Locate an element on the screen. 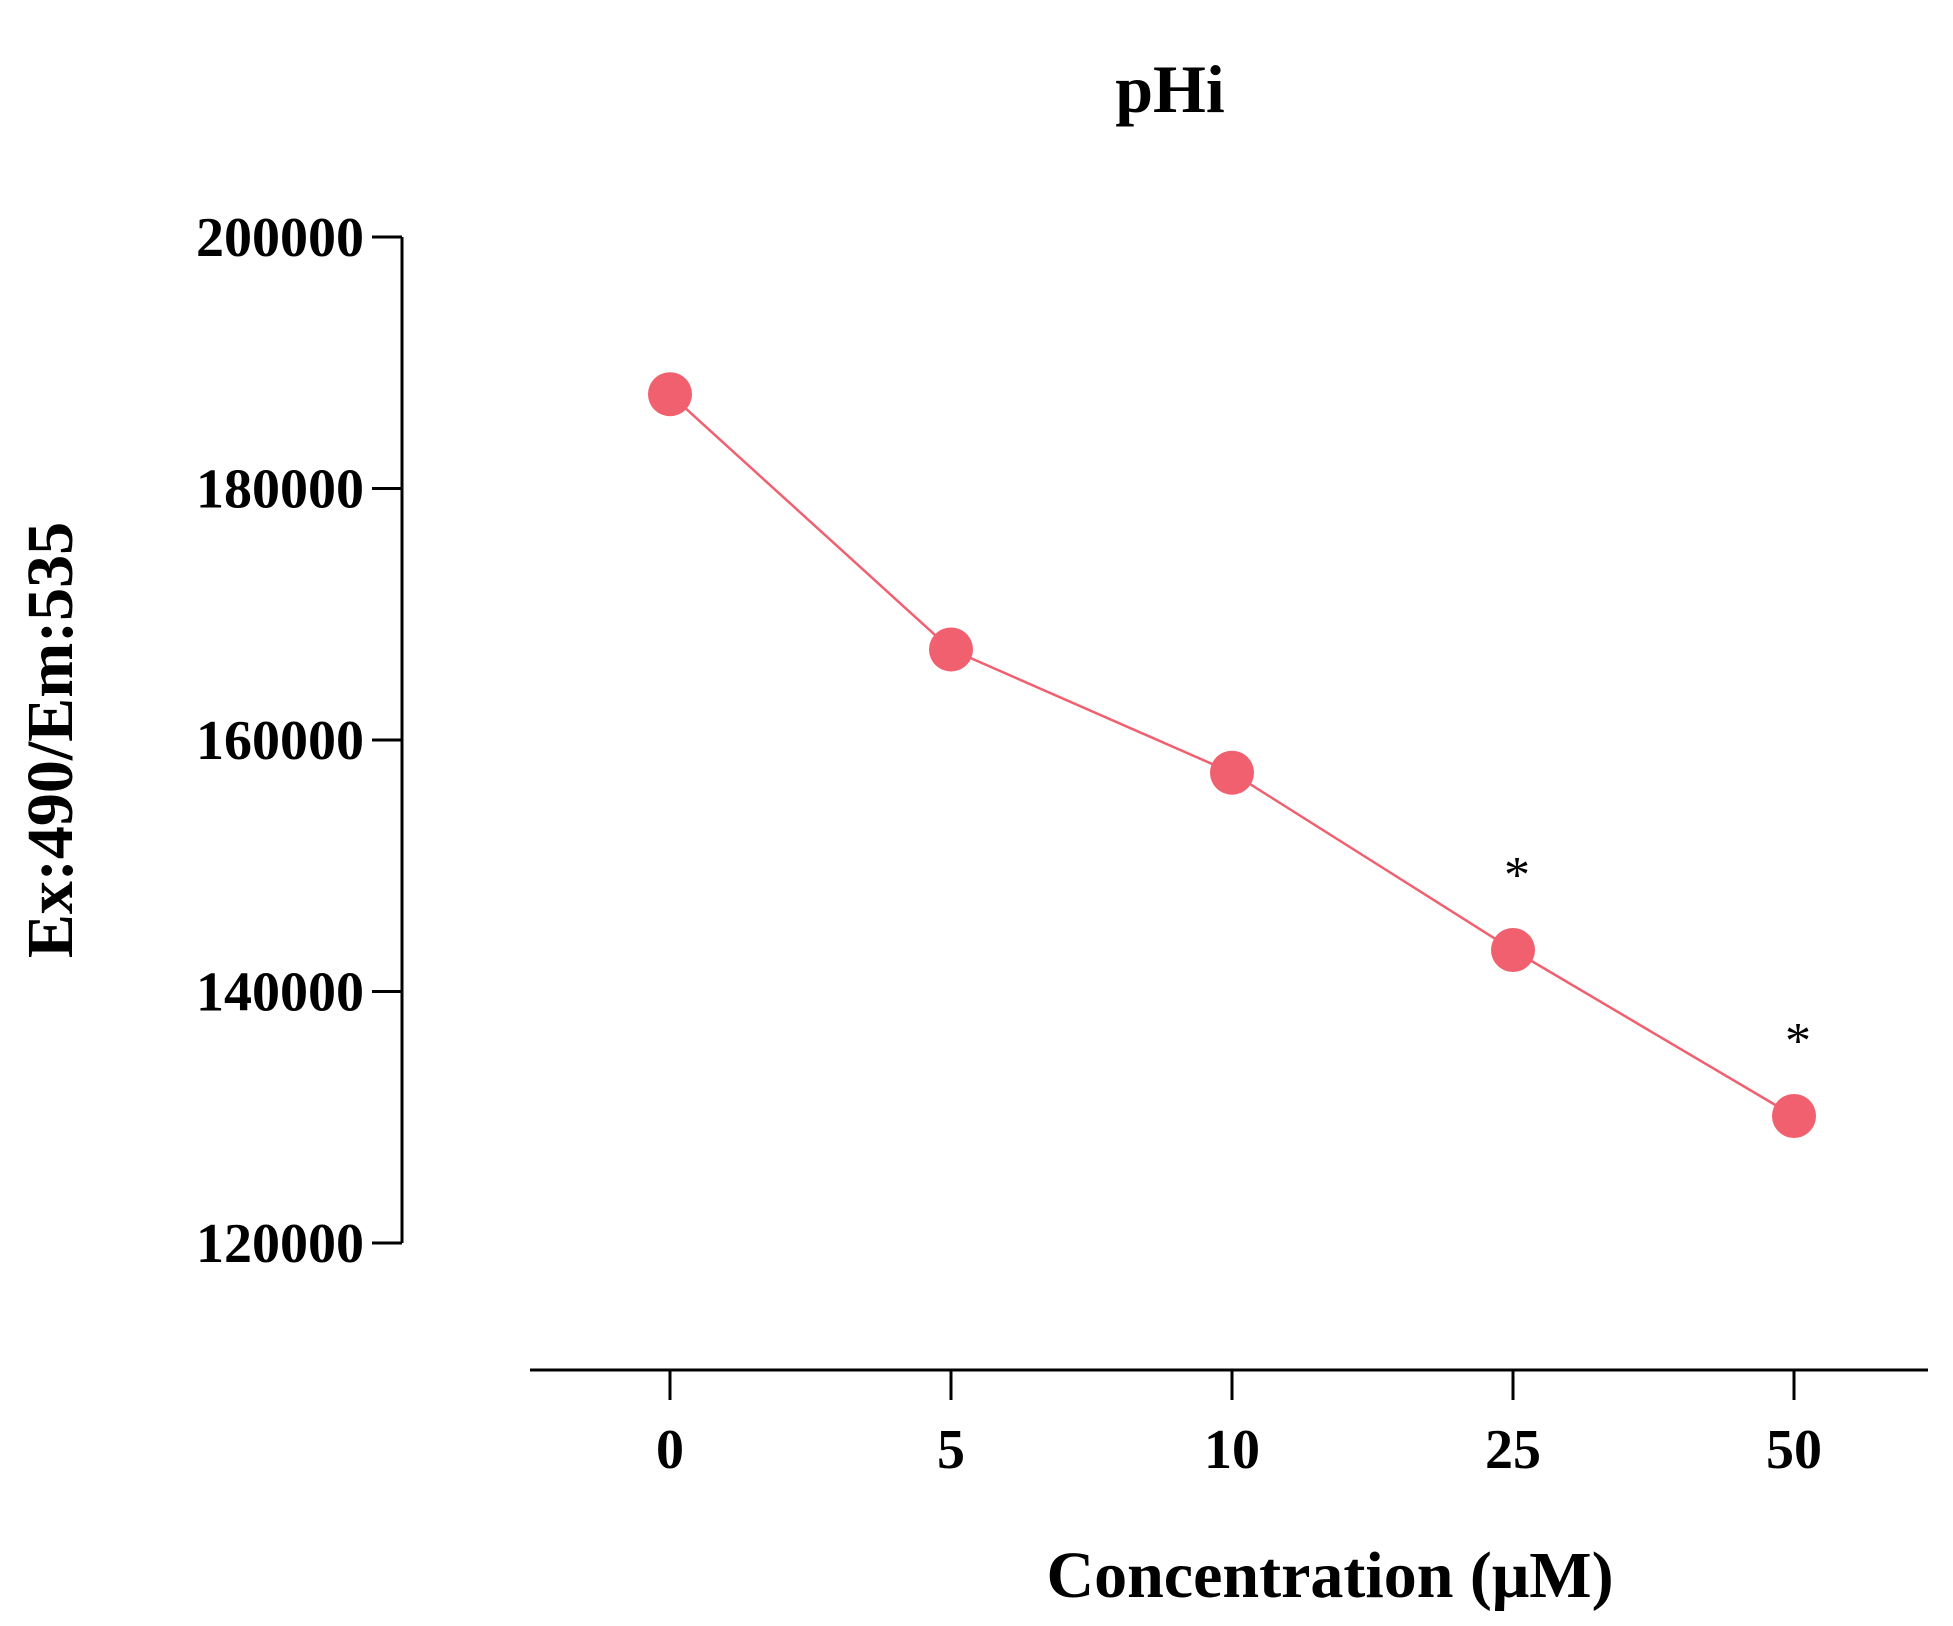  chart-title: pHi is located at coordinates (1170, 89).